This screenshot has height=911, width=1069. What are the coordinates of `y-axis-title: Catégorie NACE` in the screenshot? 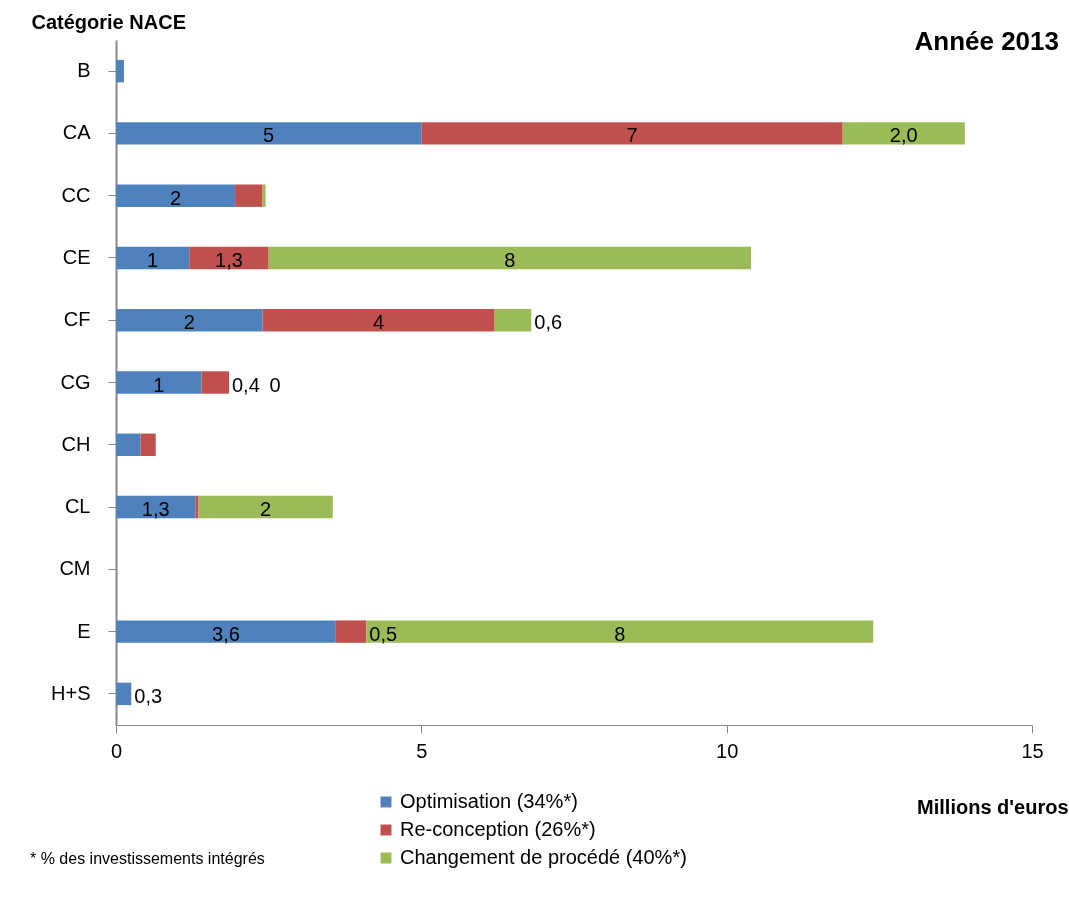 It's located at (108, 21).